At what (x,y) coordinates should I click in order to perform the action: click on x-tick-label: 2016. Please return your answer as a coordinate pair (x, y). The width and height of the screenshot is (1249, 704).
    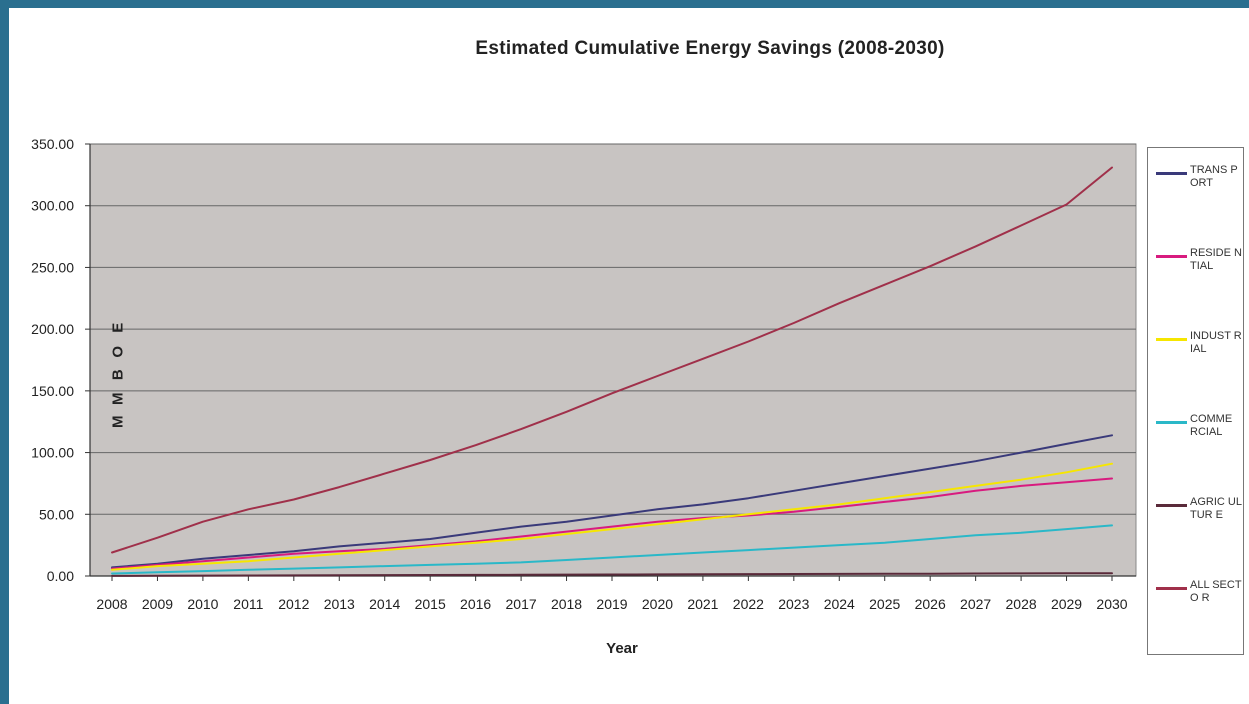
    Looking at the image, I should click on (475, 604).